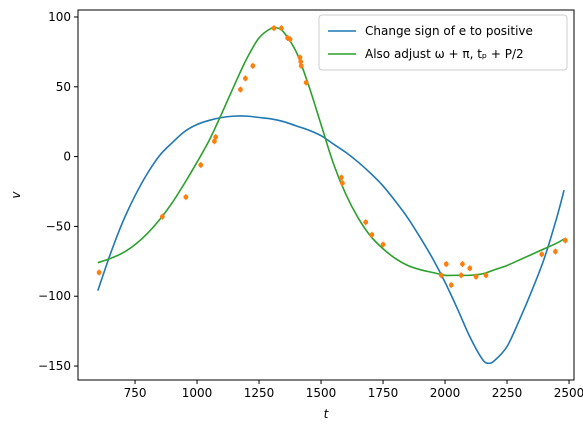 The height and width of the screenshot is (436, 583). What do you see at coordinates (383, 393) in the screenshot?
I see `x-tick-label: 1750` at bounding box center [383, 393].